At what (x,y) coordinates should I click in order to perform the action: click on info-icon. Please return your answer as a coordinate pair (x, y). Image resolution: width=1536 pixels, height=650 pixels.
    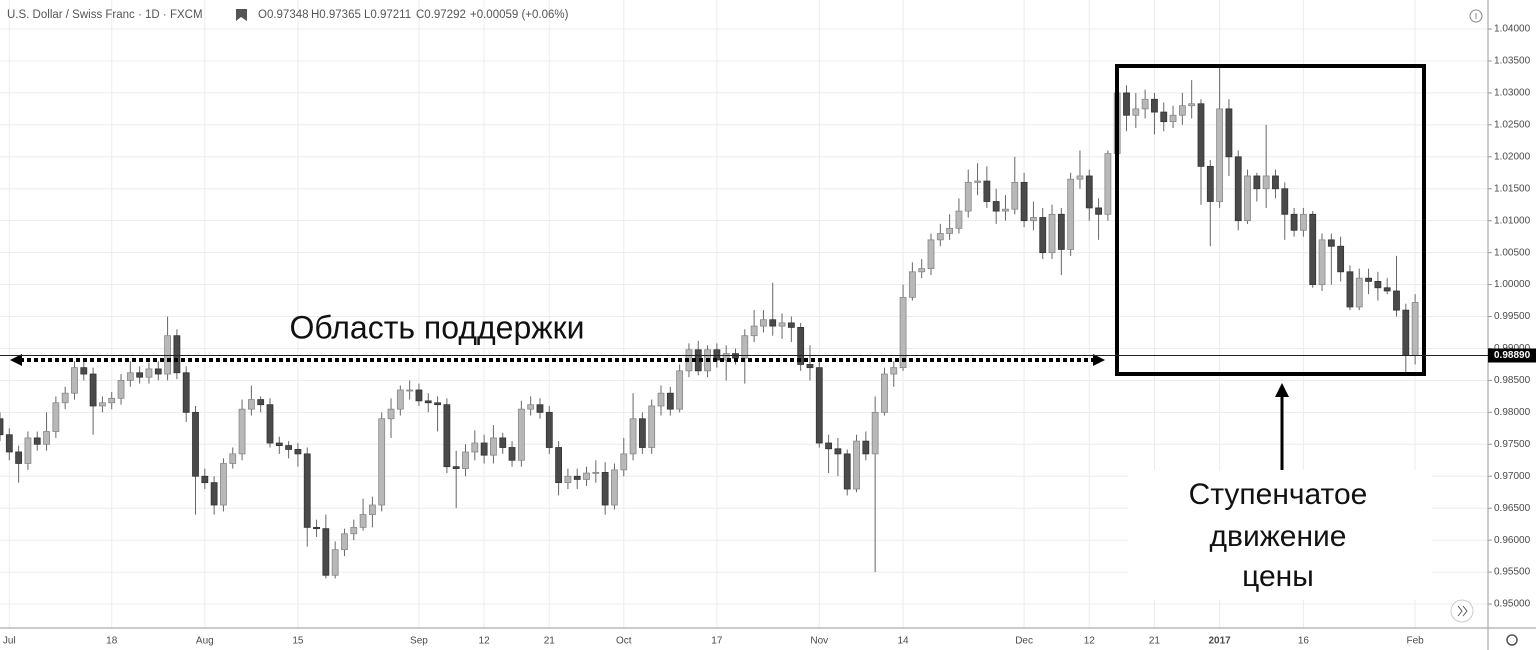
    Looking at the image, I should click on (1476, 16).